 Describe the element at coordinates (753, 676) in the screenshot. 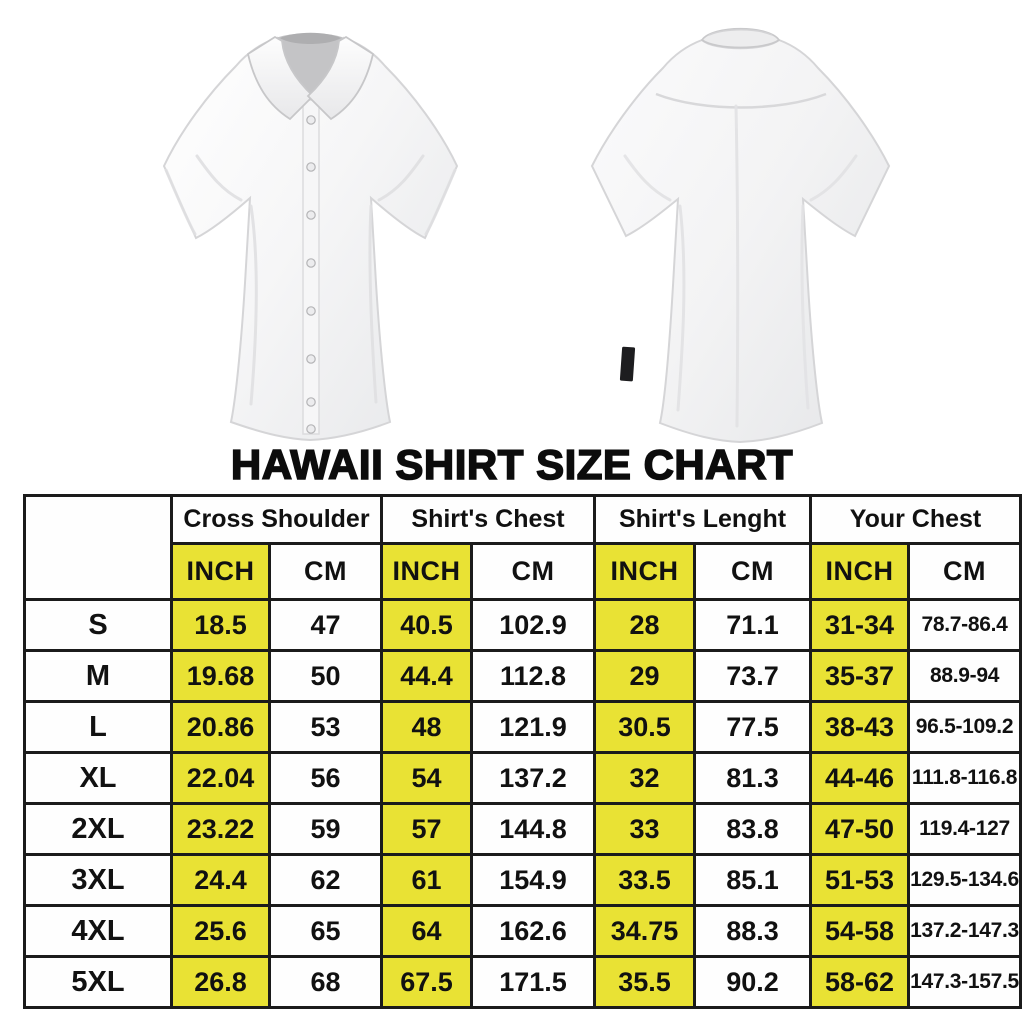

I see `value-cell: 73.7` at that location.